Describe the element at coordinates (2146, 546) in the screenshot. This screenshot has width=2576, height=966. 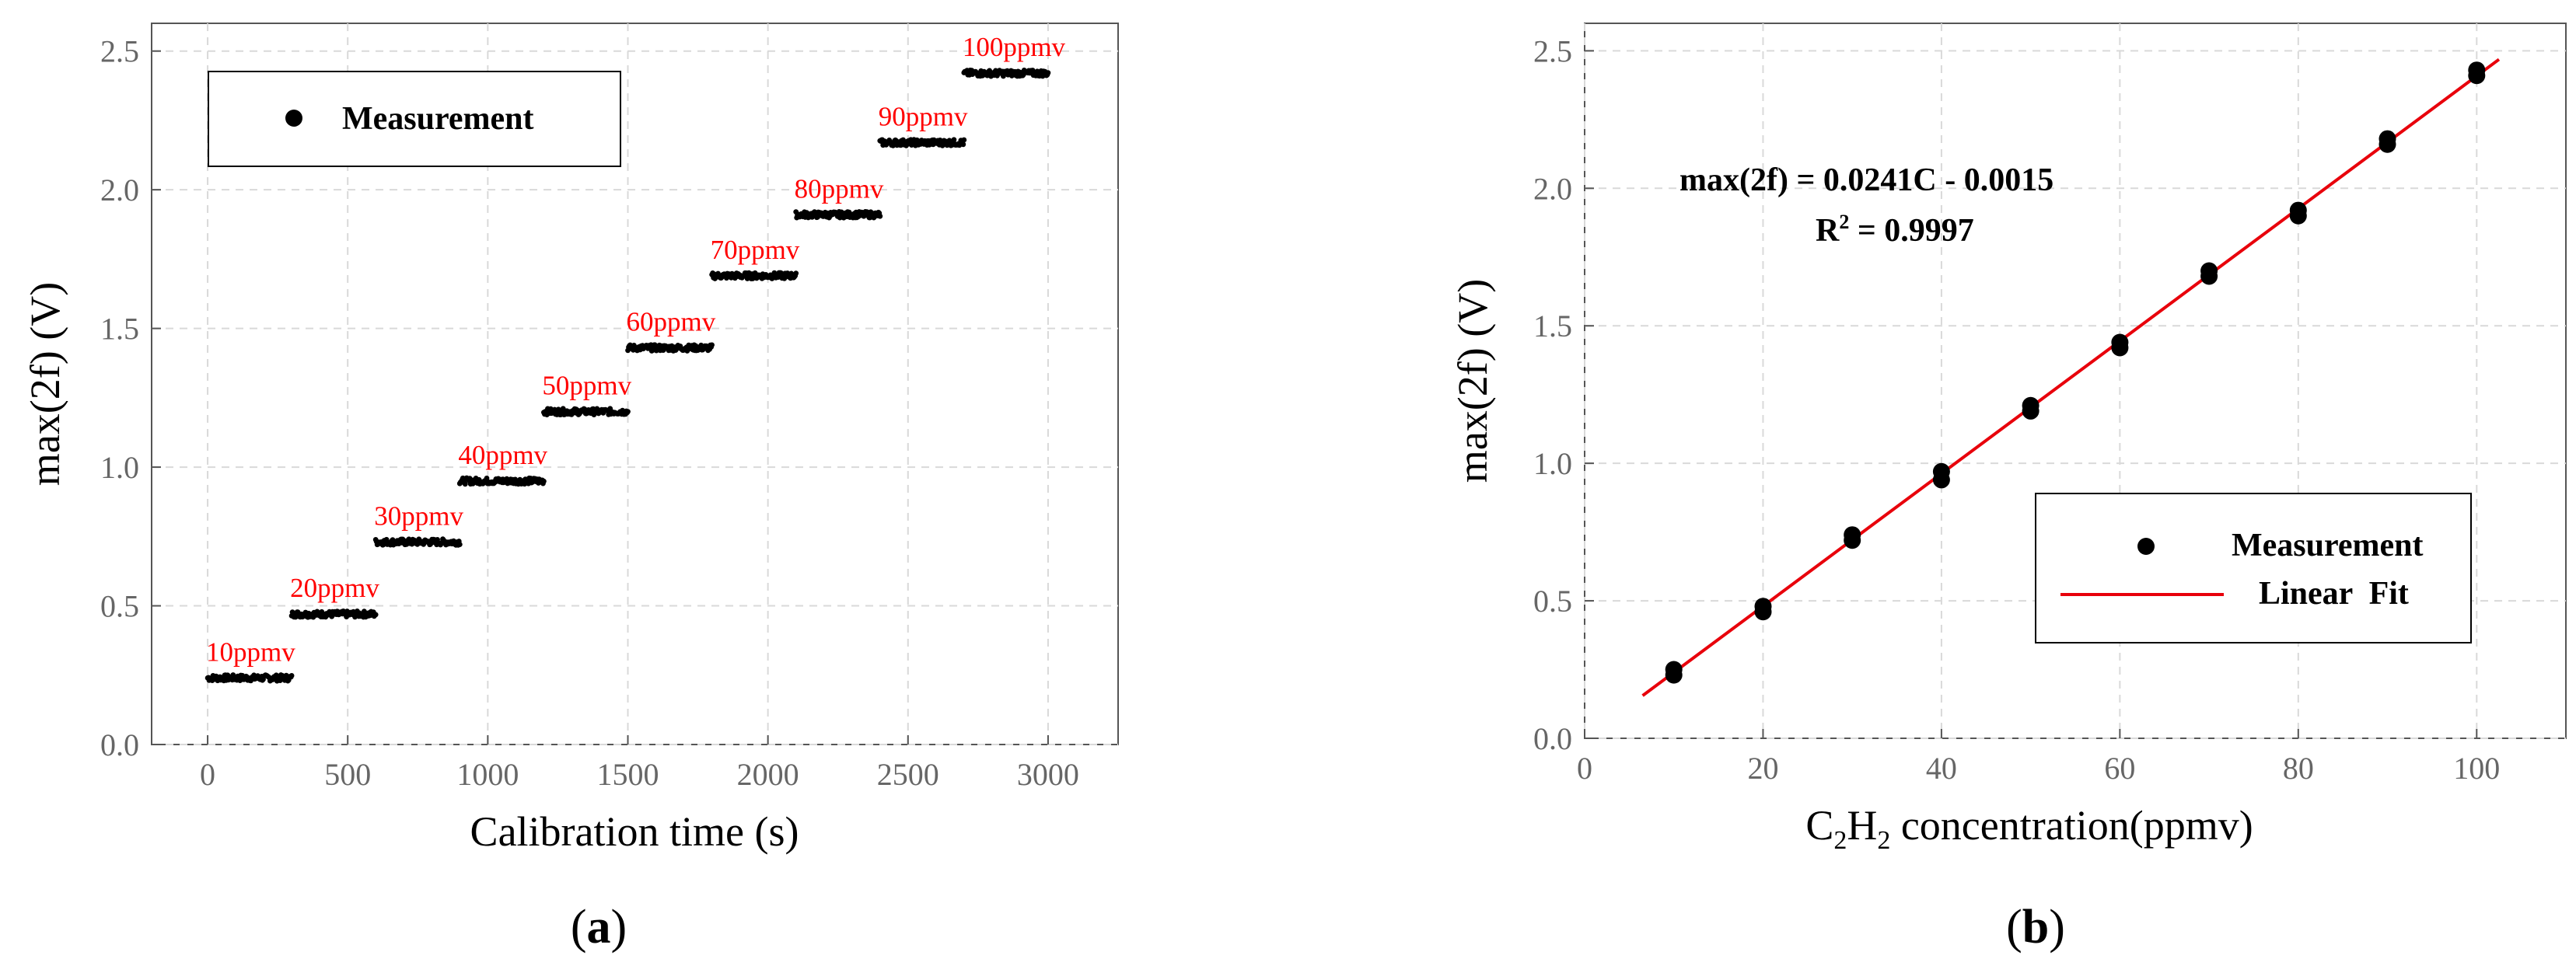
I see `legend-marker-measurement-b` at that location.